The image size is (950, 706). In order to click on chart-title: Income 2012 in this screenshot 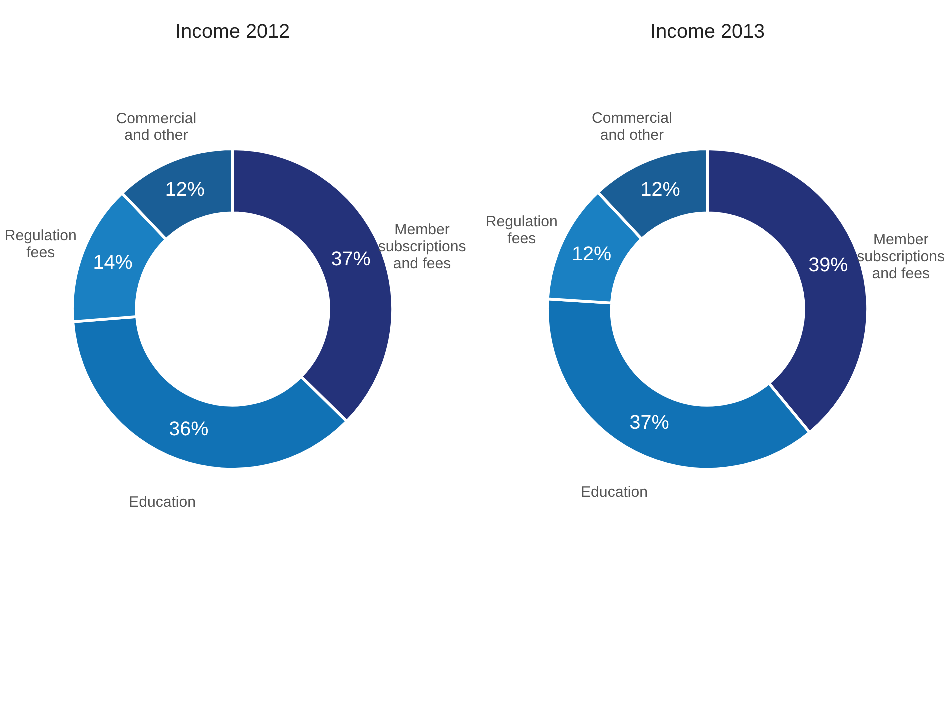, I will do `click(233, 31)`.